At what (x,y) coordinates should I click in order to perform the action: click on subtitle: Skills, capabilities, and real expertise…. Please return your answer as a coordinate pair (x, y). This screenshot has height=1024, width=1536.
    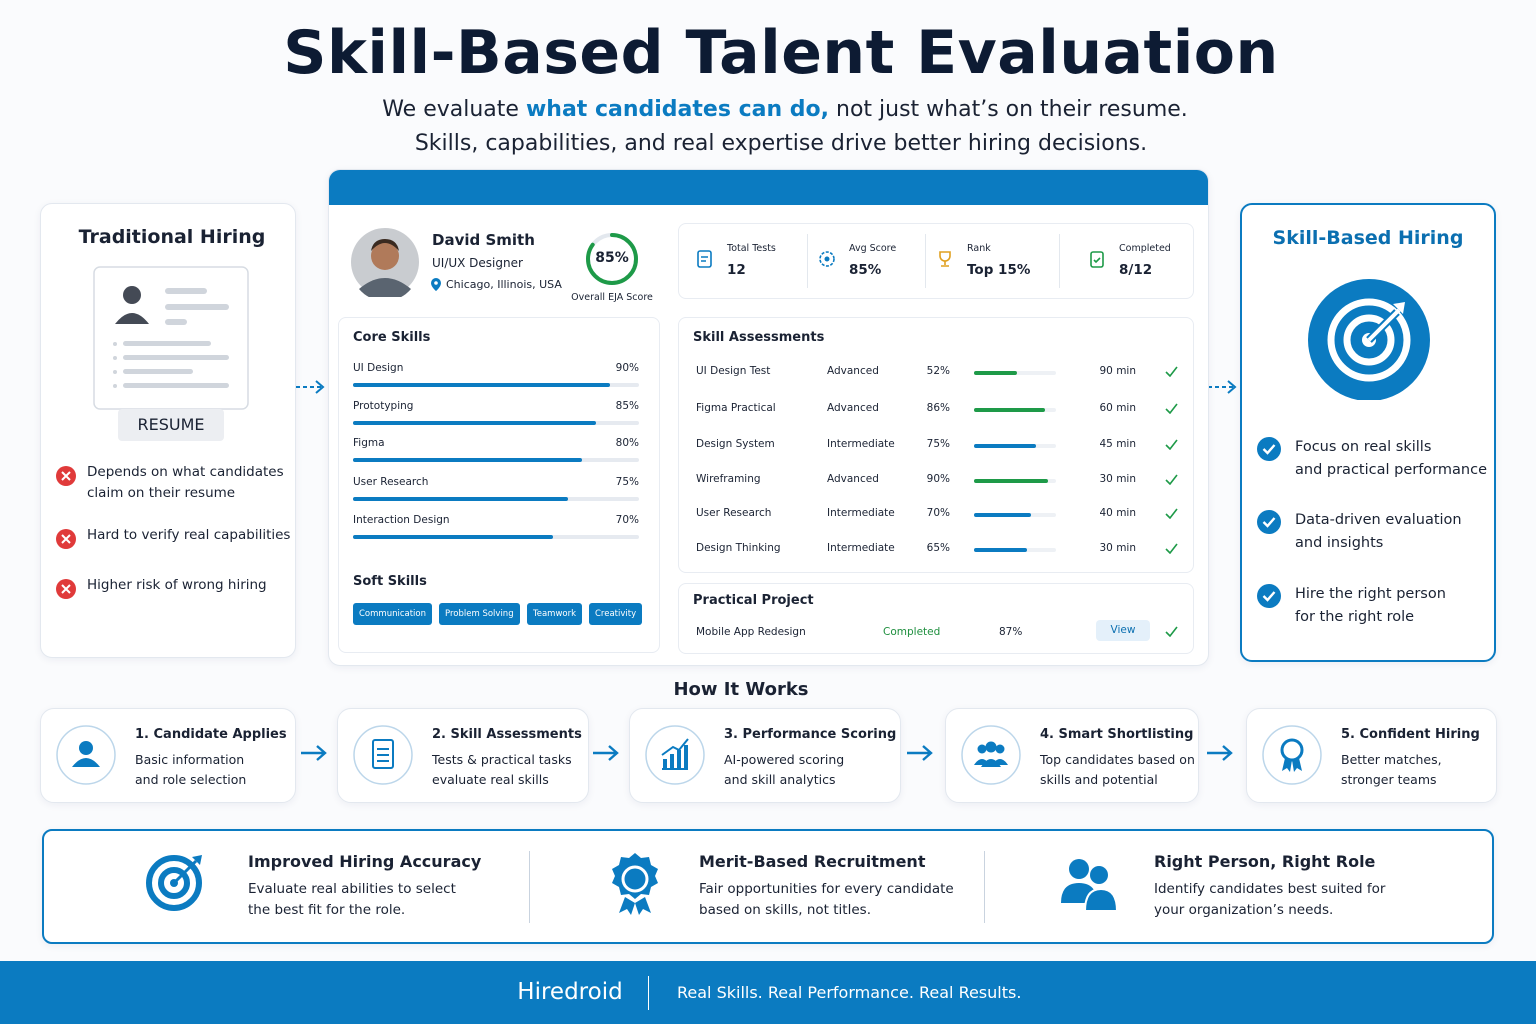
    Looking at the image, I should click on (781, 143).